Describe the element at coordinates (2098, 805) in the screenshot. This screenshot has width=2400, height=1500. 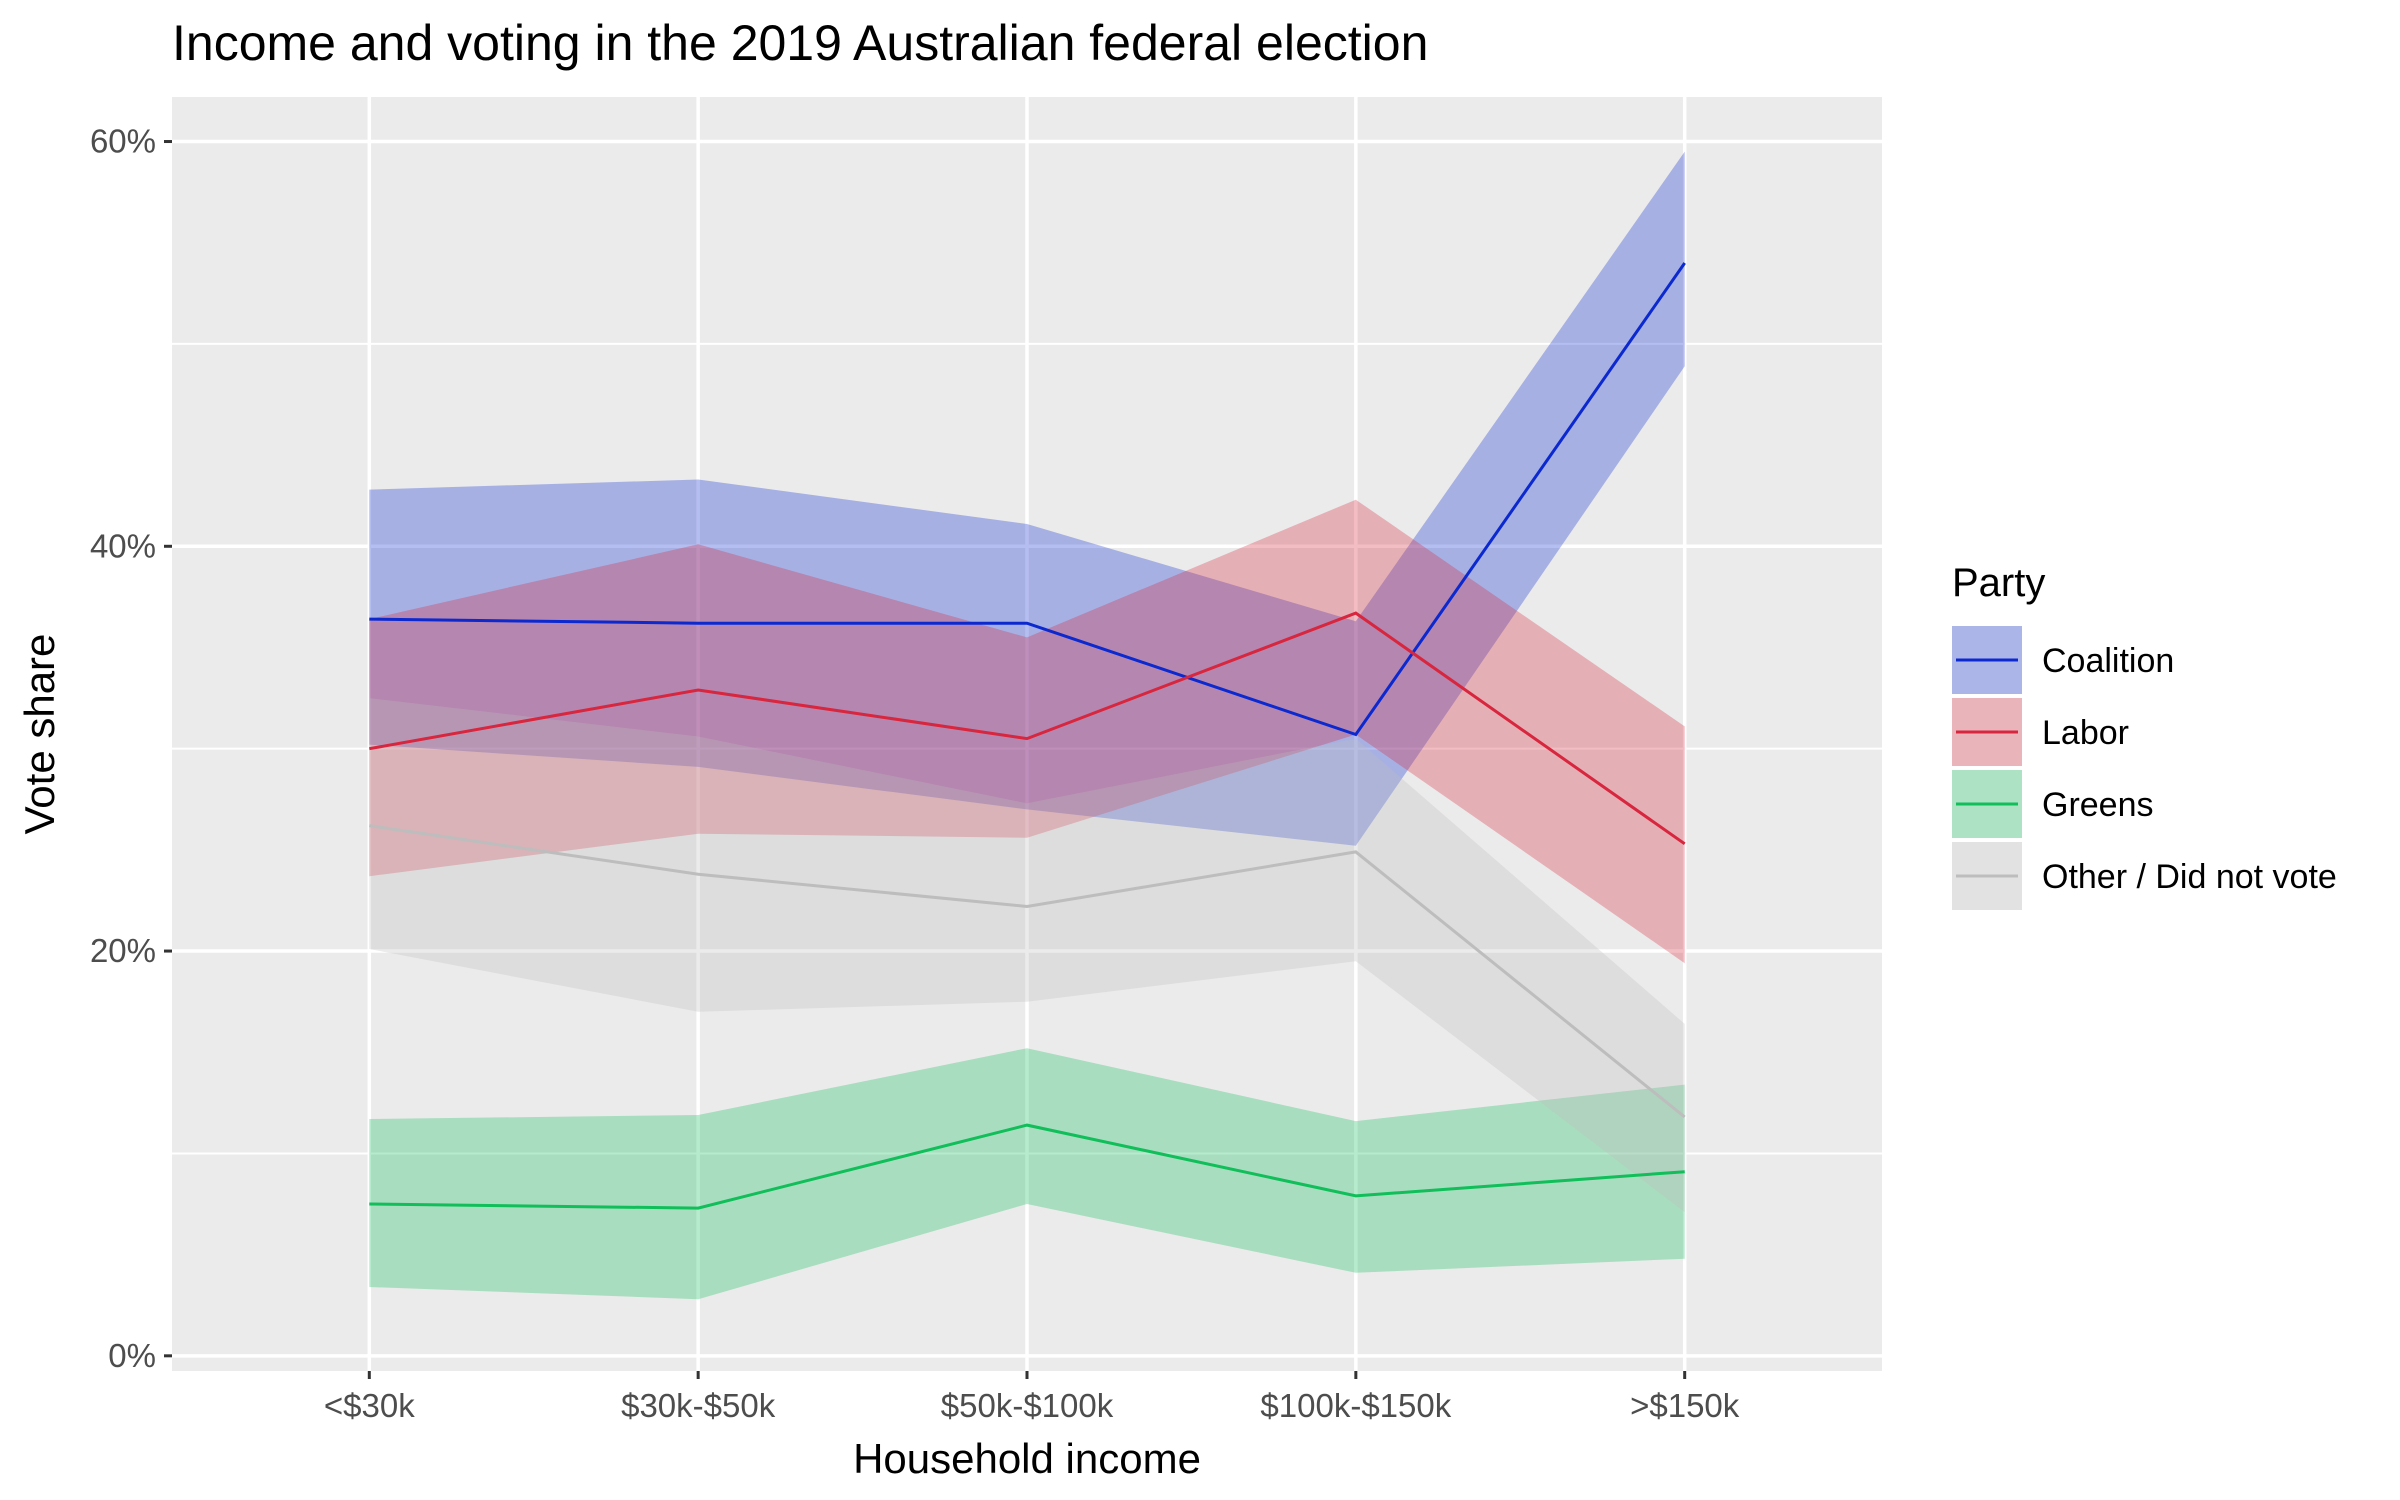
I see `legend-label: Greens` at that location.